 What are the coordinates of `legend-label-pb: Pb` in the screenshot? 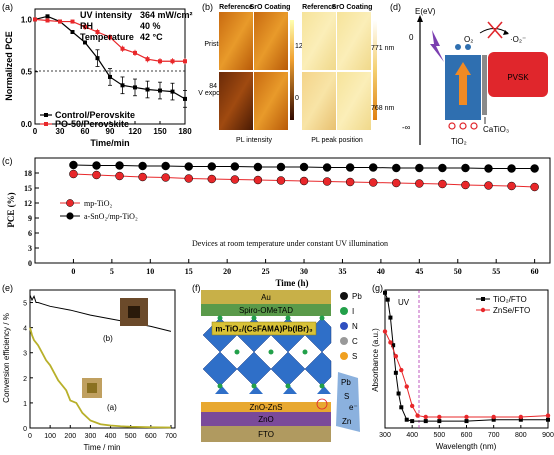 It's located at (357, 296).